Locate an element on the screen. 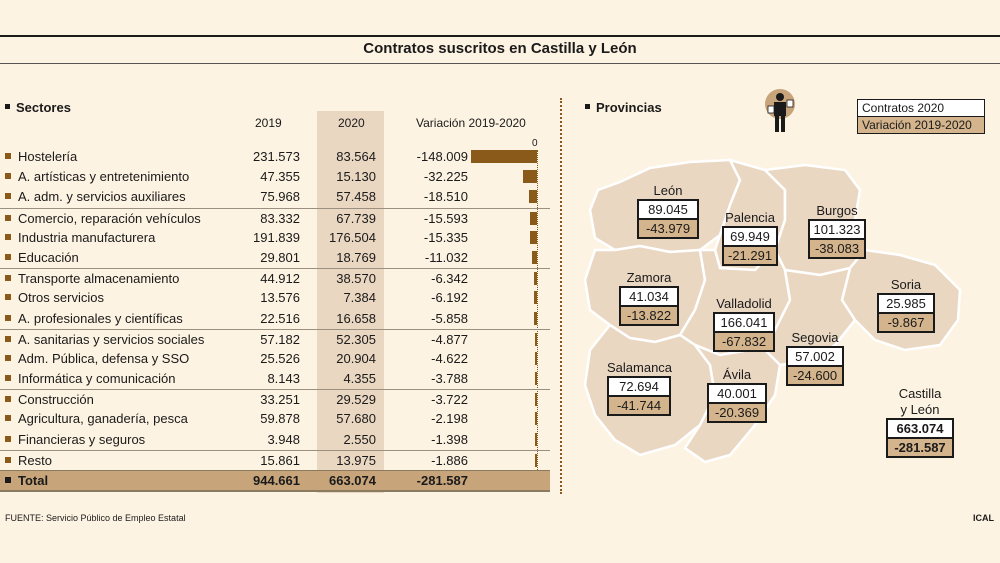 The width and height of the screenshot is (1000, 563). worker-icon is located at coordinates (780, 110).